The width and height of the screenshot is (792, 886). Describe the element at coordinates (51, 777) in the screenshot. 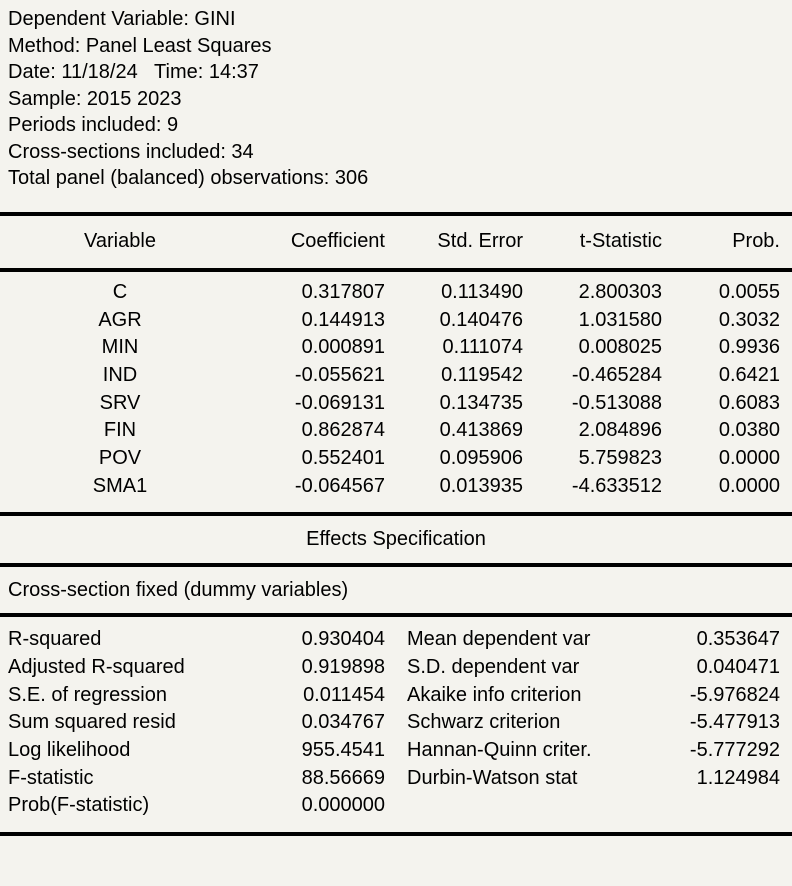

I see `stat-label: F-statistic` at that location.